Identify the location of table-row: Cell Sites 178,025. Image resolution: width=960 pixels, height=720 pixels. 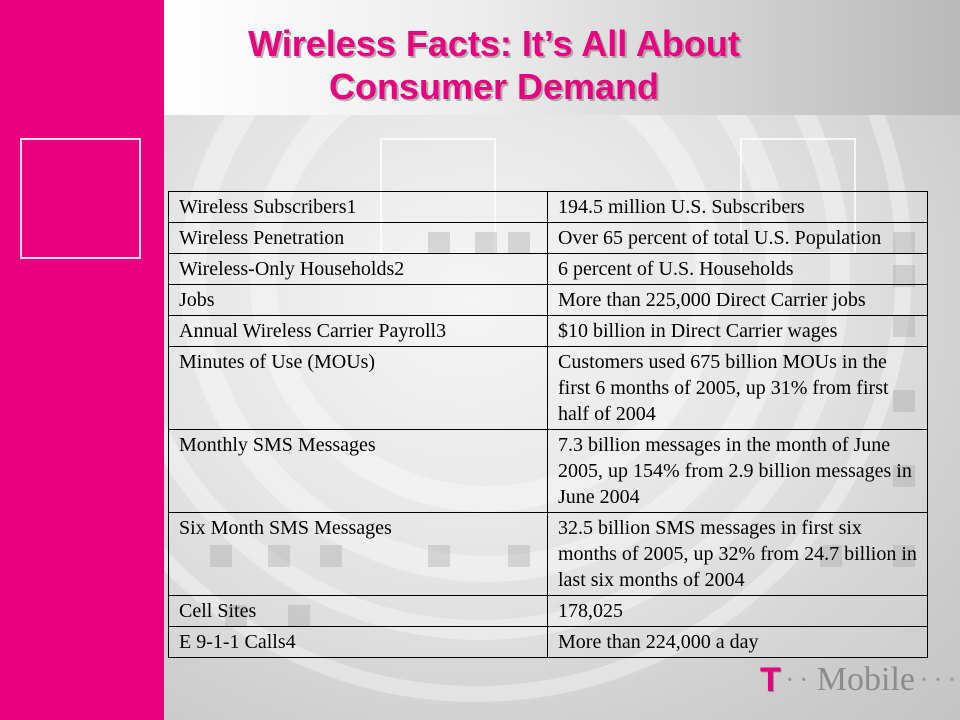
(548, 611).